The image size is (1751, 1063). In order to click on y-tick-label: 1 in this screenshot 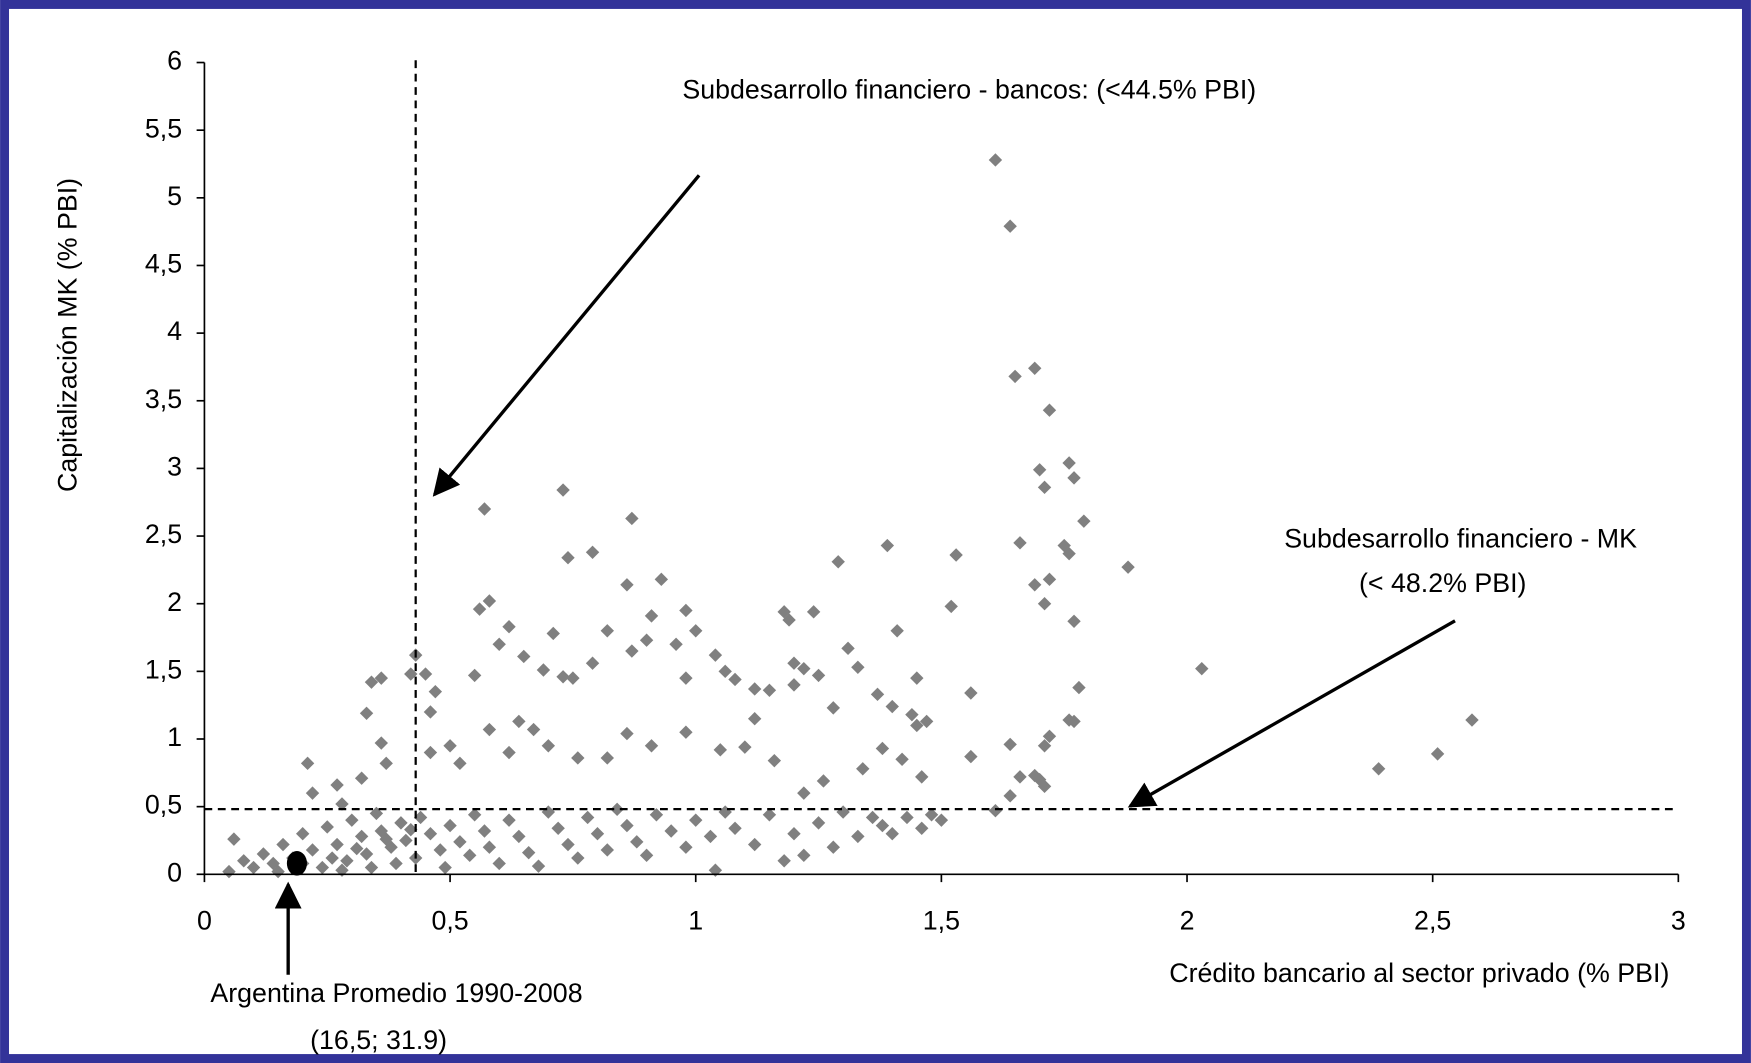, I will do `click(174, 737)`.